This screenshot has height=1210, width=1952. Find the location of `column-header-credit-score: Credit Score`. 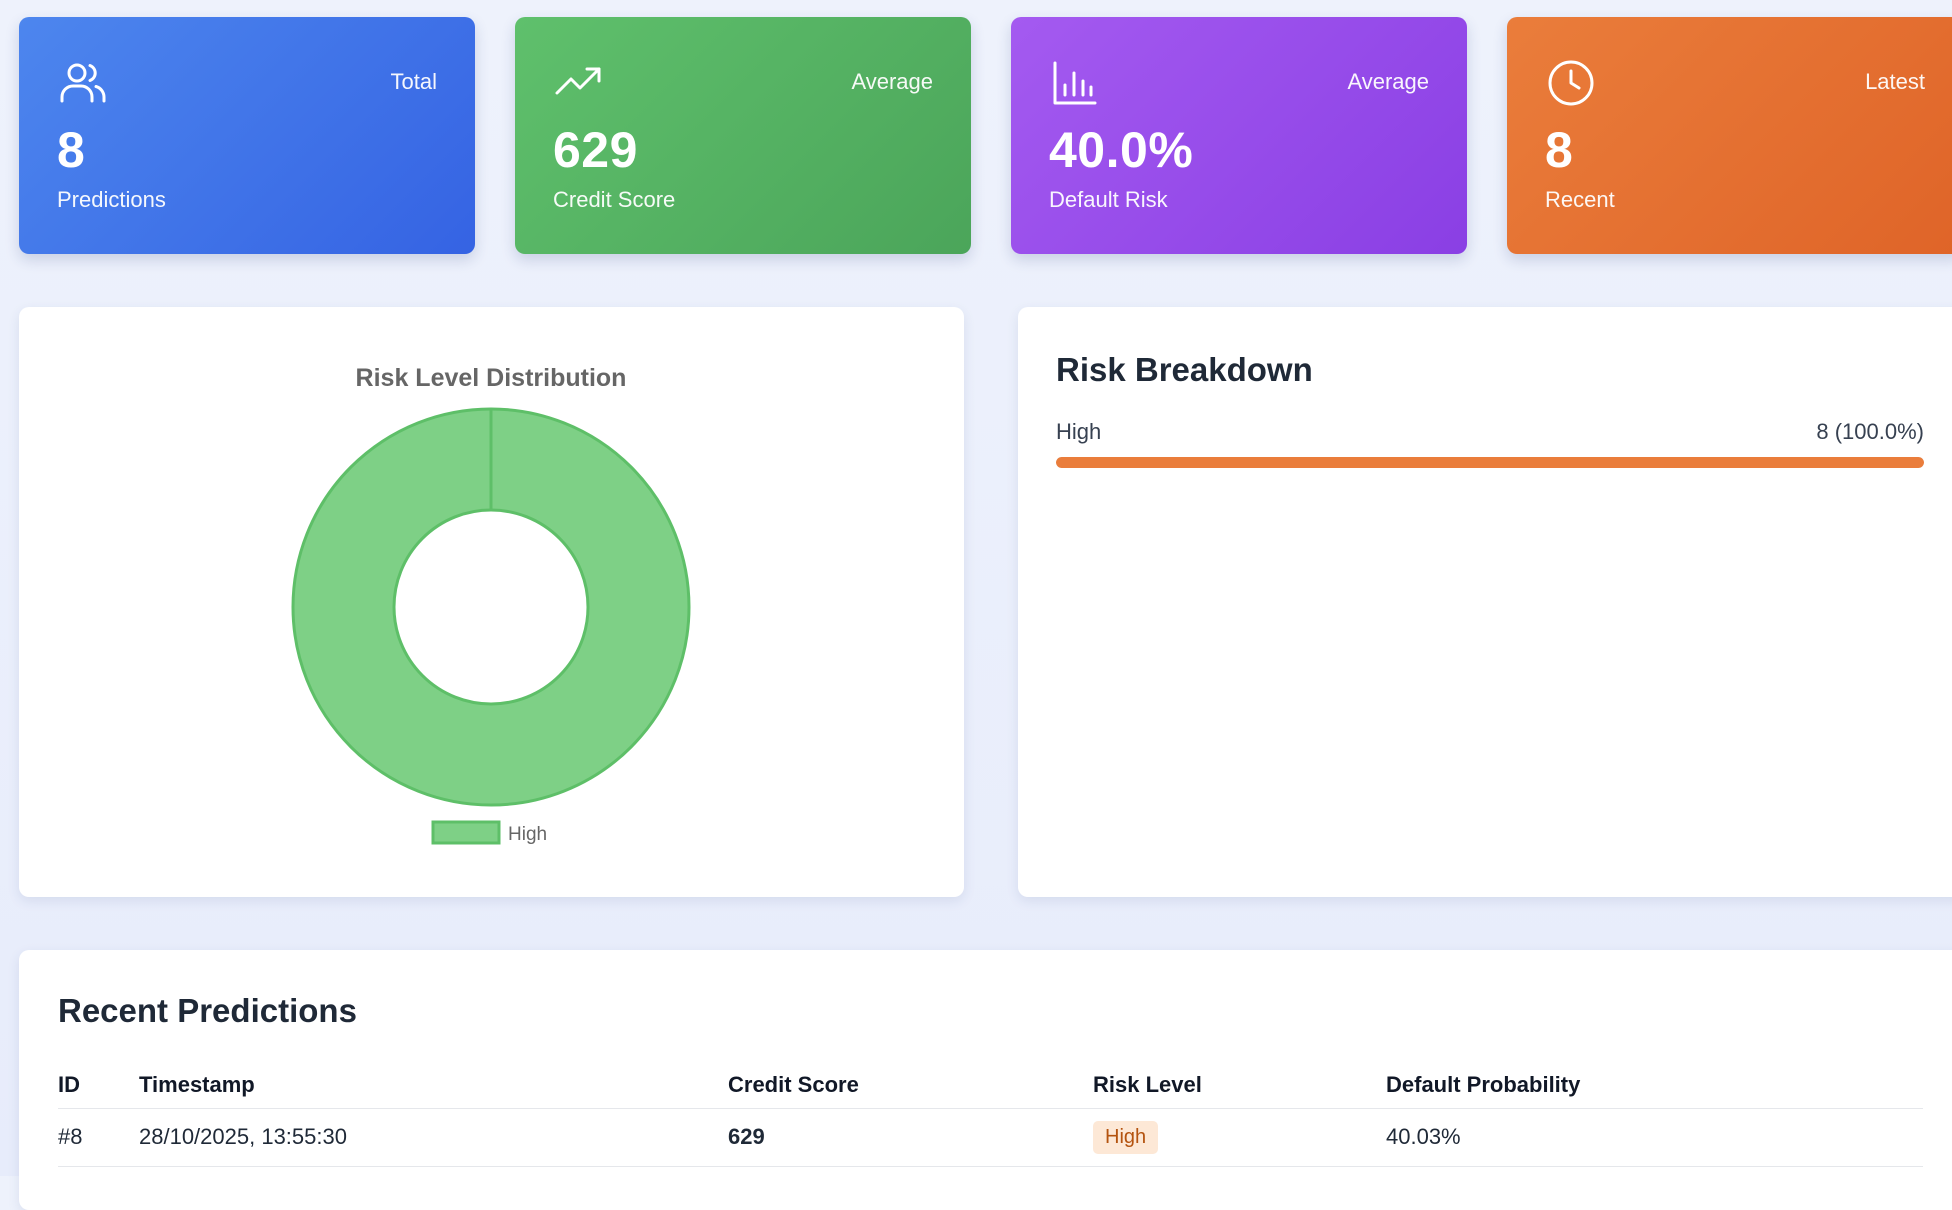

column-header-credit-score: Credit Score is located at coordinates (910, 1085).